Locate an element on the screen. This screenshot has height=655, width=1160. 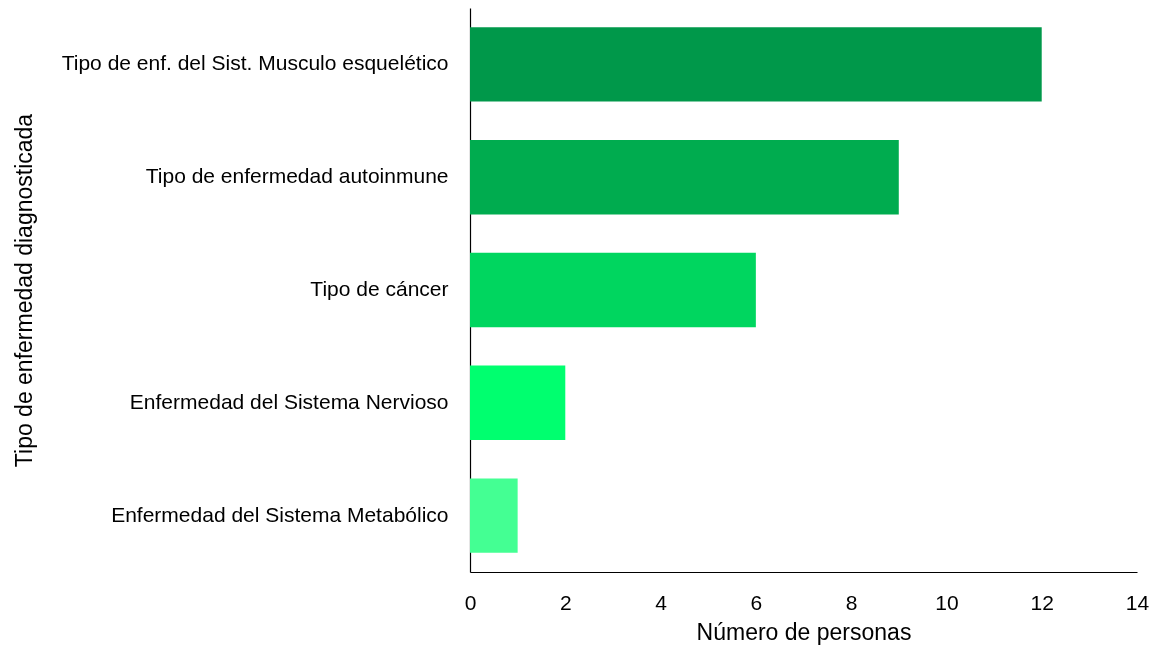
x-tick-label: 14 is located at coordinates (1137, 602).